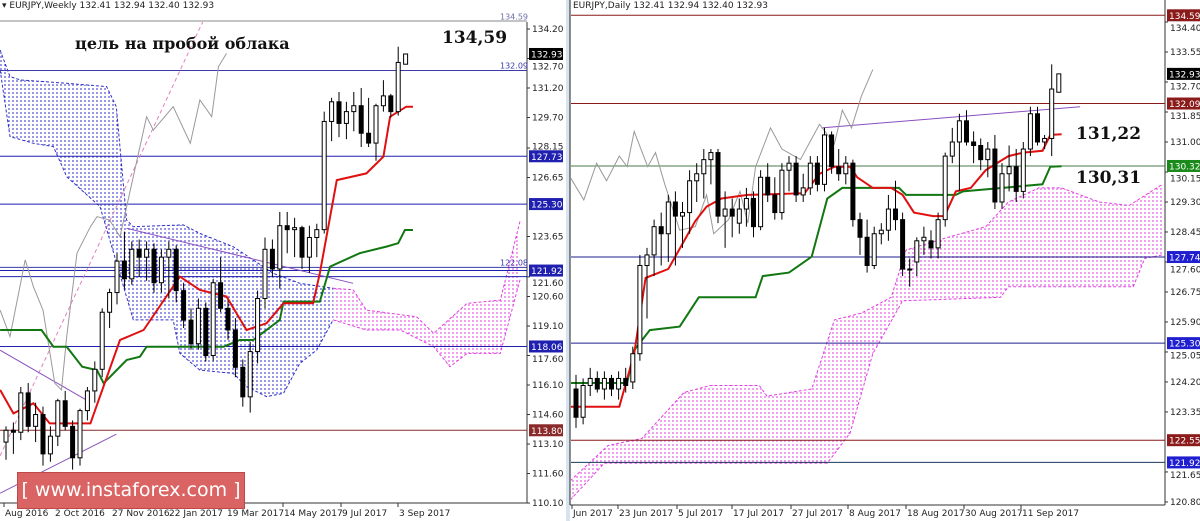  What do you see at coordinates (182, 43) in the screenshot?
I see `target-annotation: цель на пробой облака` at bounding box center [182, 43].